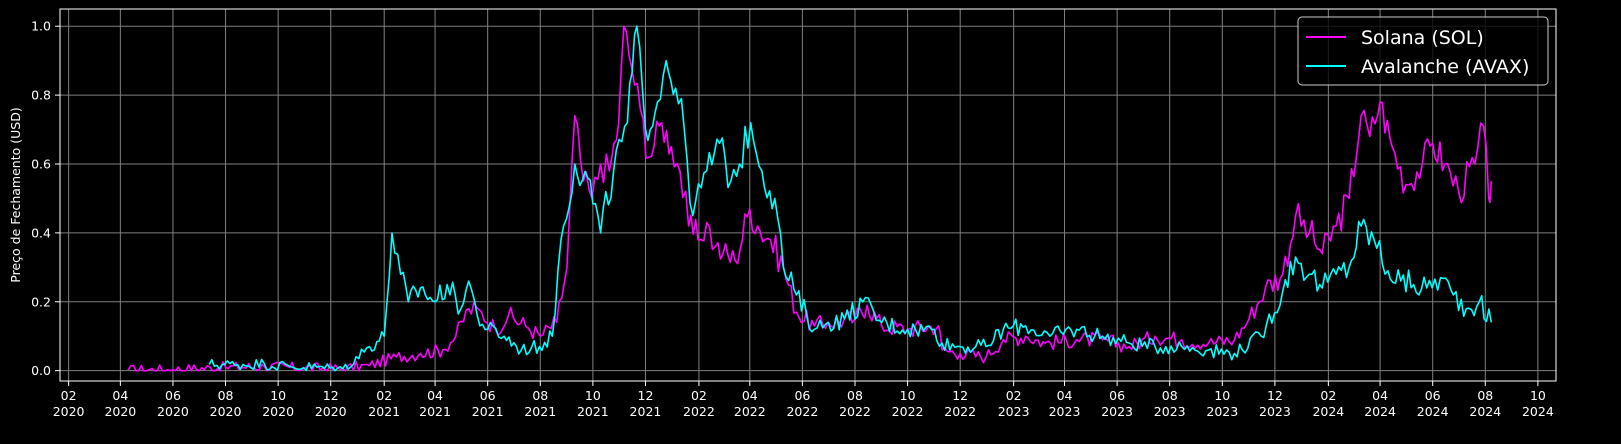 Image resolution: width=1621 pixels, height=444 pixels. I want to click on y-tick-label: 0.6, so click(41, 164).